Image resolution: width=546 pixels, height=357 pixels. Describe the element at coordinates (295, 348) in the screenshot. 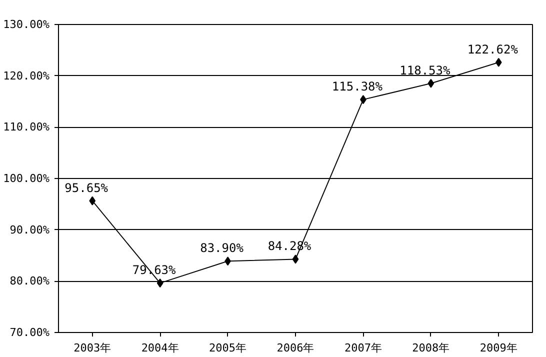

I see `x-tick-label: 2006年` at that location.